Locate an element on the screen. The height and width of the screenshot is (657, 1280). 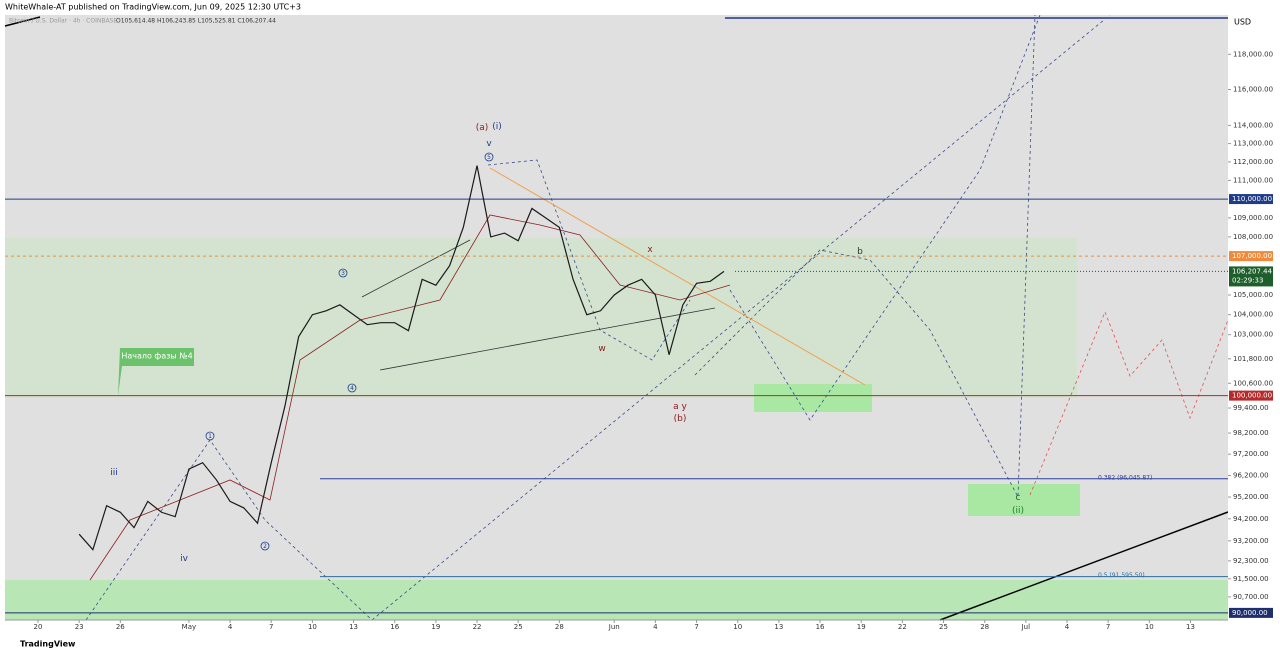
fib-label: 0.5 (91,595.50) is located at coordinates (1121, 575).